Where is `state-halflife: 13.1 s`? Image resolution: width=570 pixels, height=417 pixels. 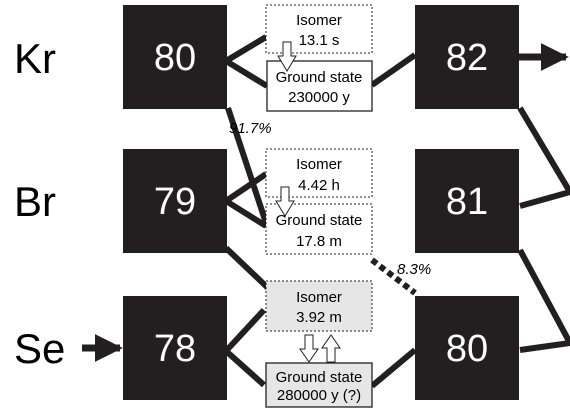
state-halflife: 13.1 s is located at coordinates (319, 40).